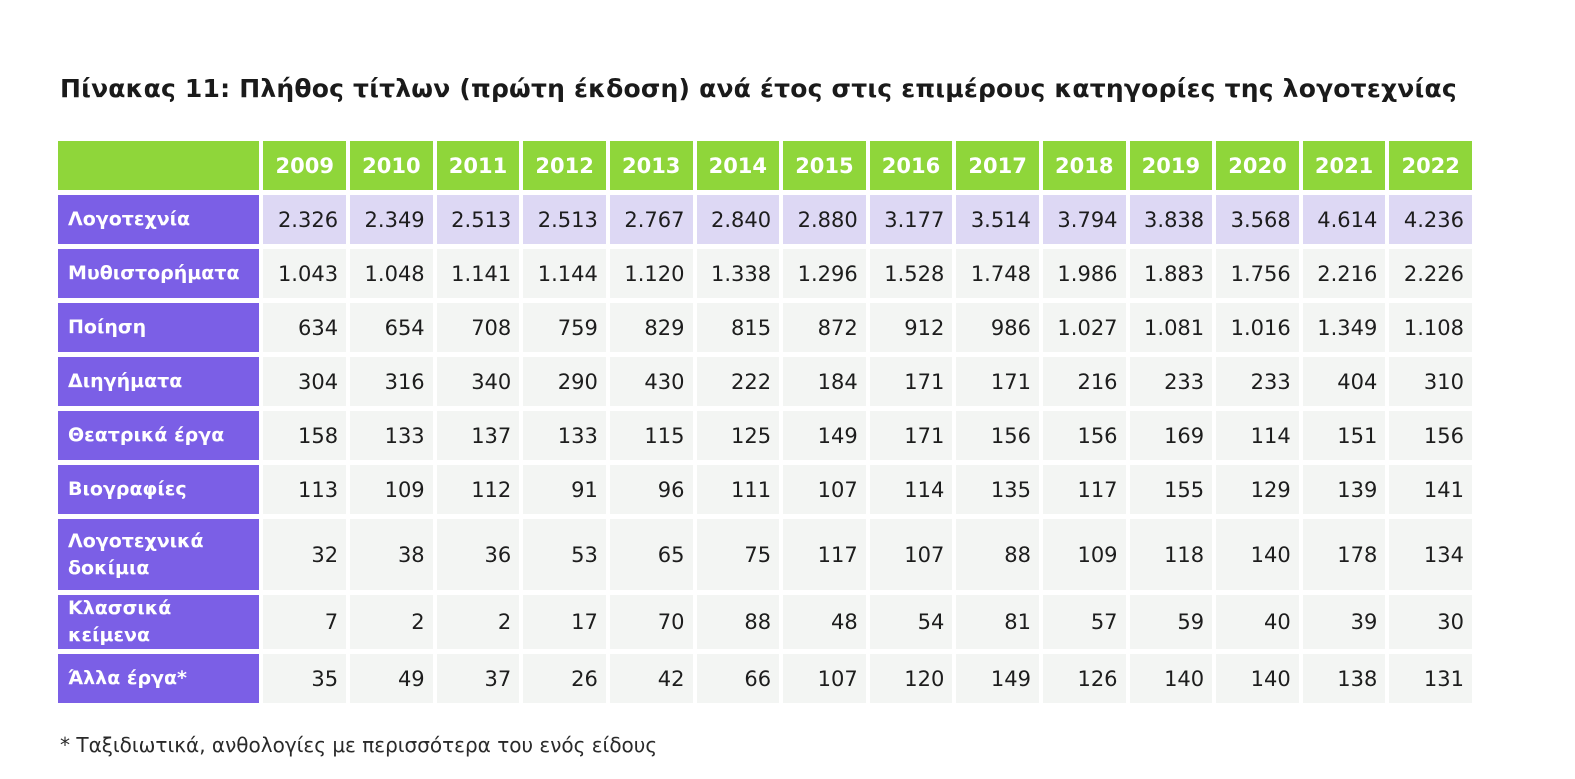 Image resolution: width=1575 pixels, height=779 pixels. What do you see at coordinates (1084, 165) in the screenshot?
I see `column-header: 2018` at bounding box center [1084, 165].